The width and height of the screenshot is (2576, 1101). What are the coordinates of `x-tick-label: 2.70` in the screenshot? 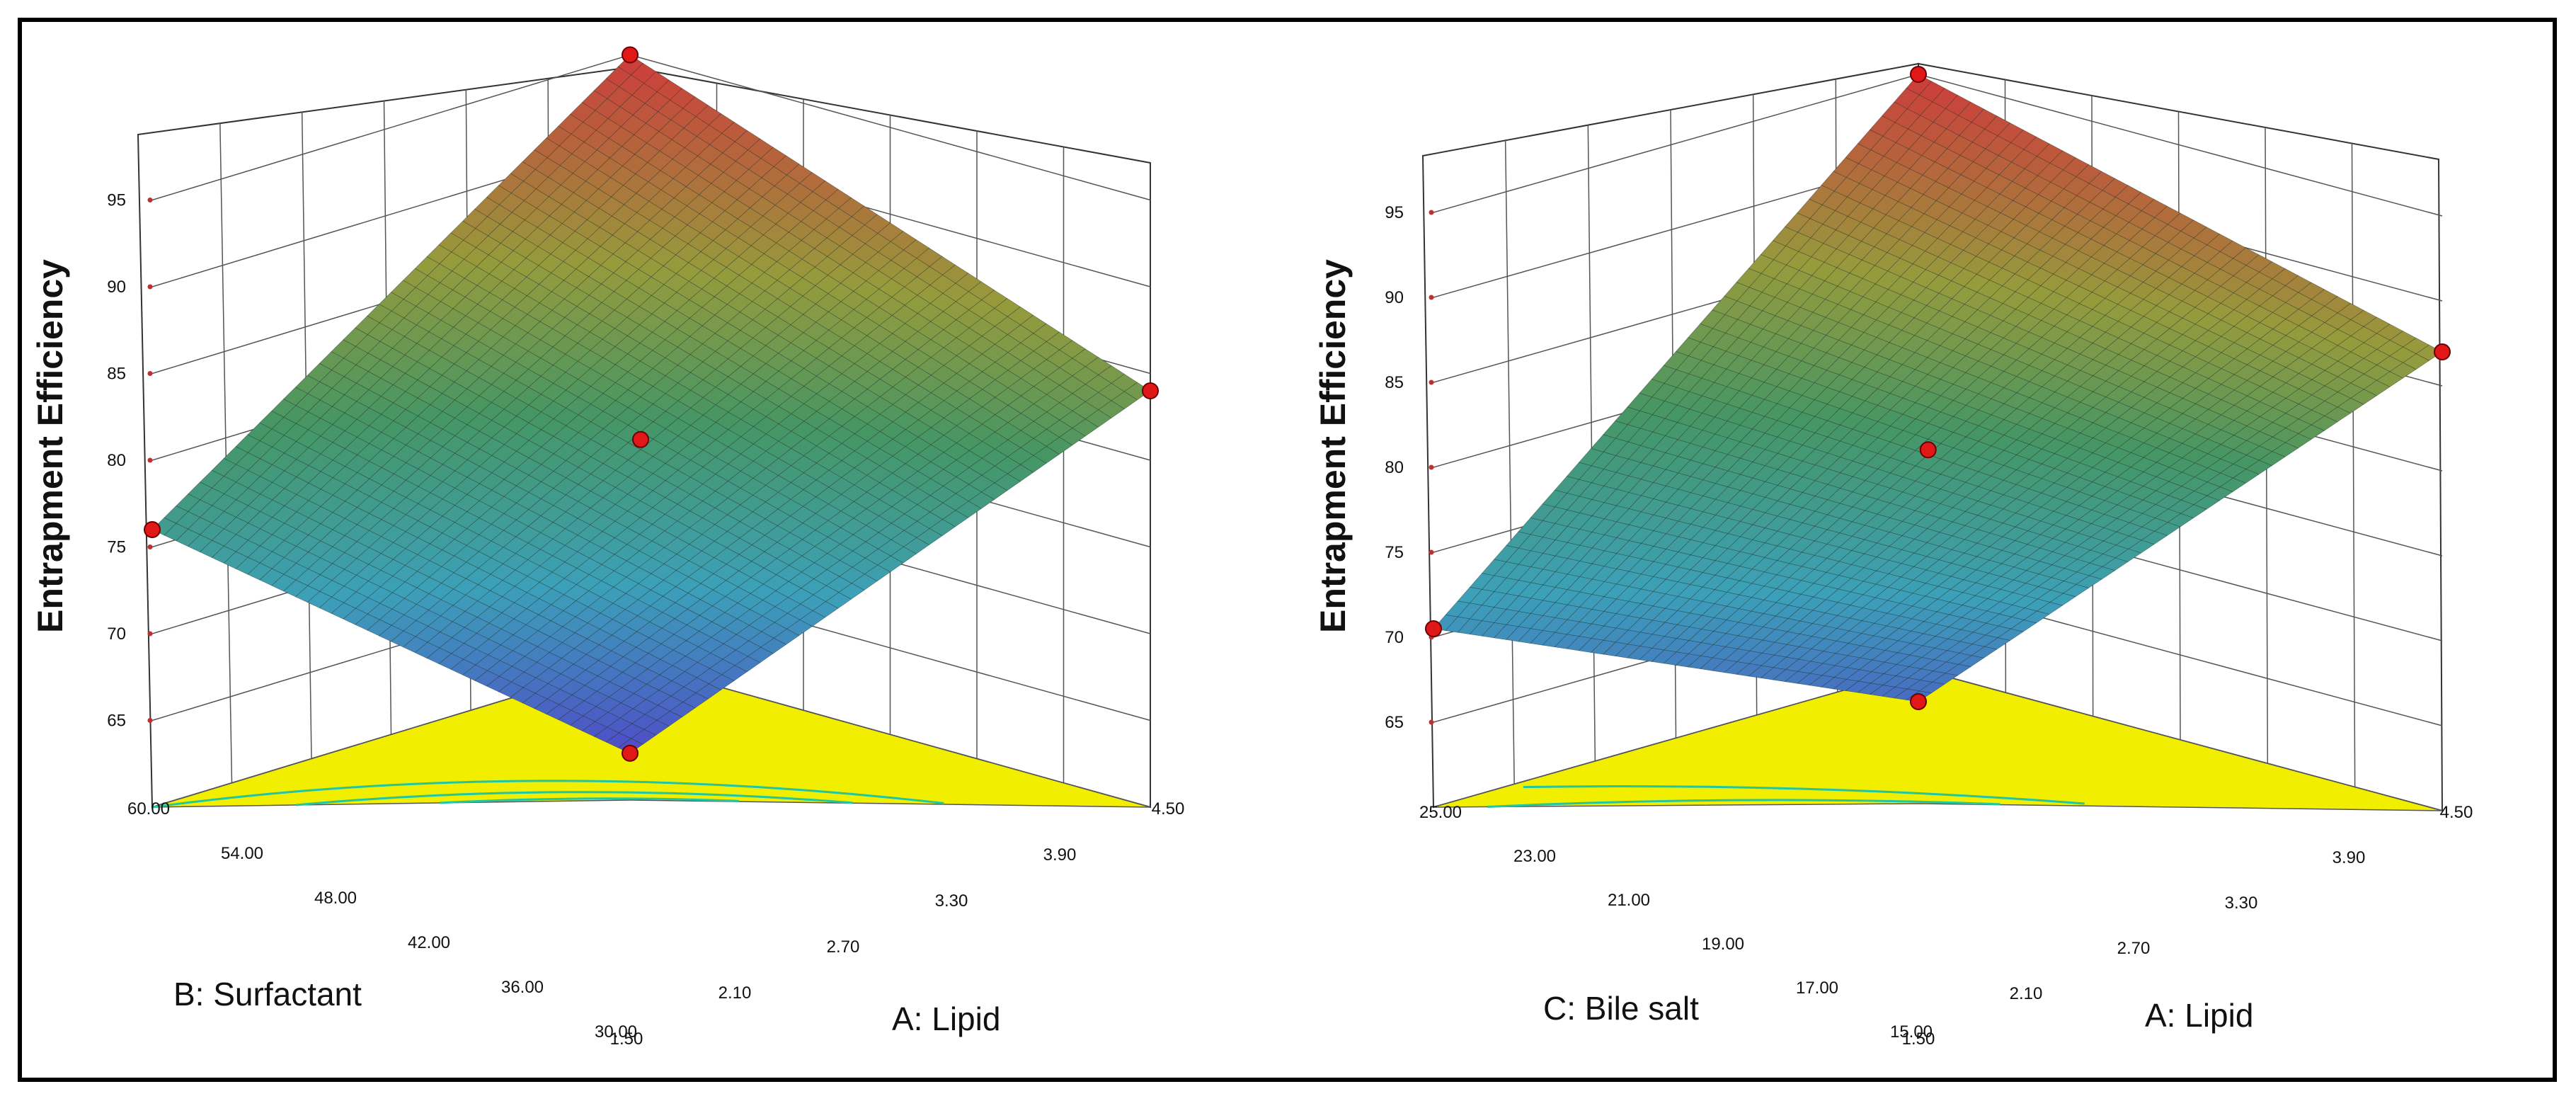 It's located at (2134, 948).